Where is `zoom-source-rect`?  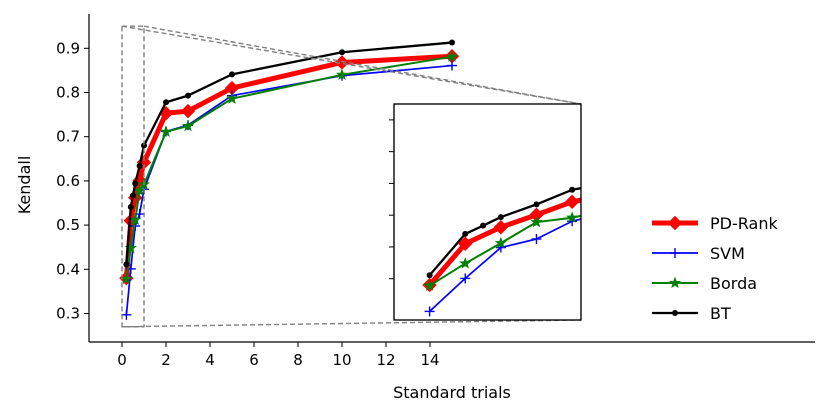 zoom-source-rect is located at coordinates (133, 176).